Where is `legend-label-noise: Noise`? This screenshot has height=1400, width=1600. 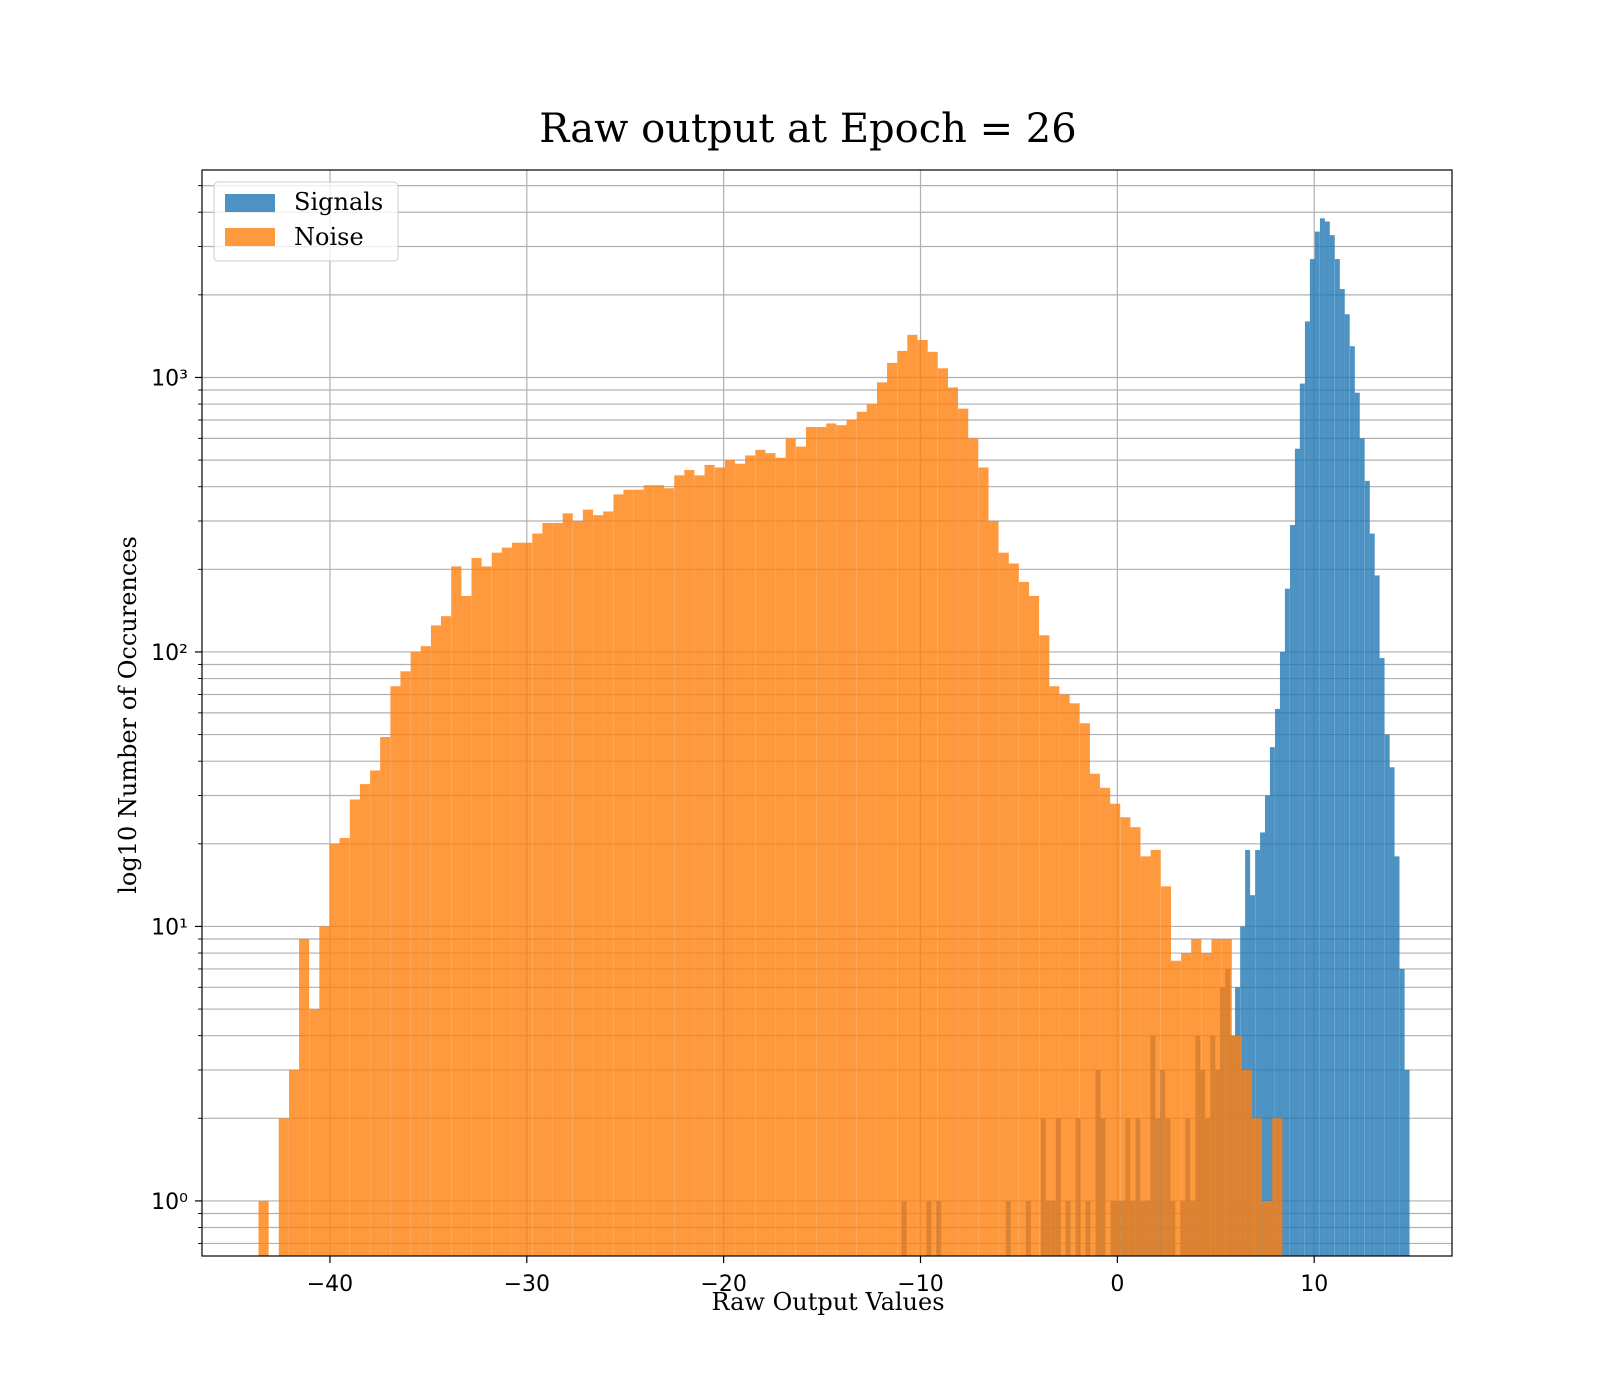
legend-label-noise: Noise is located at coordinates (329, 237).